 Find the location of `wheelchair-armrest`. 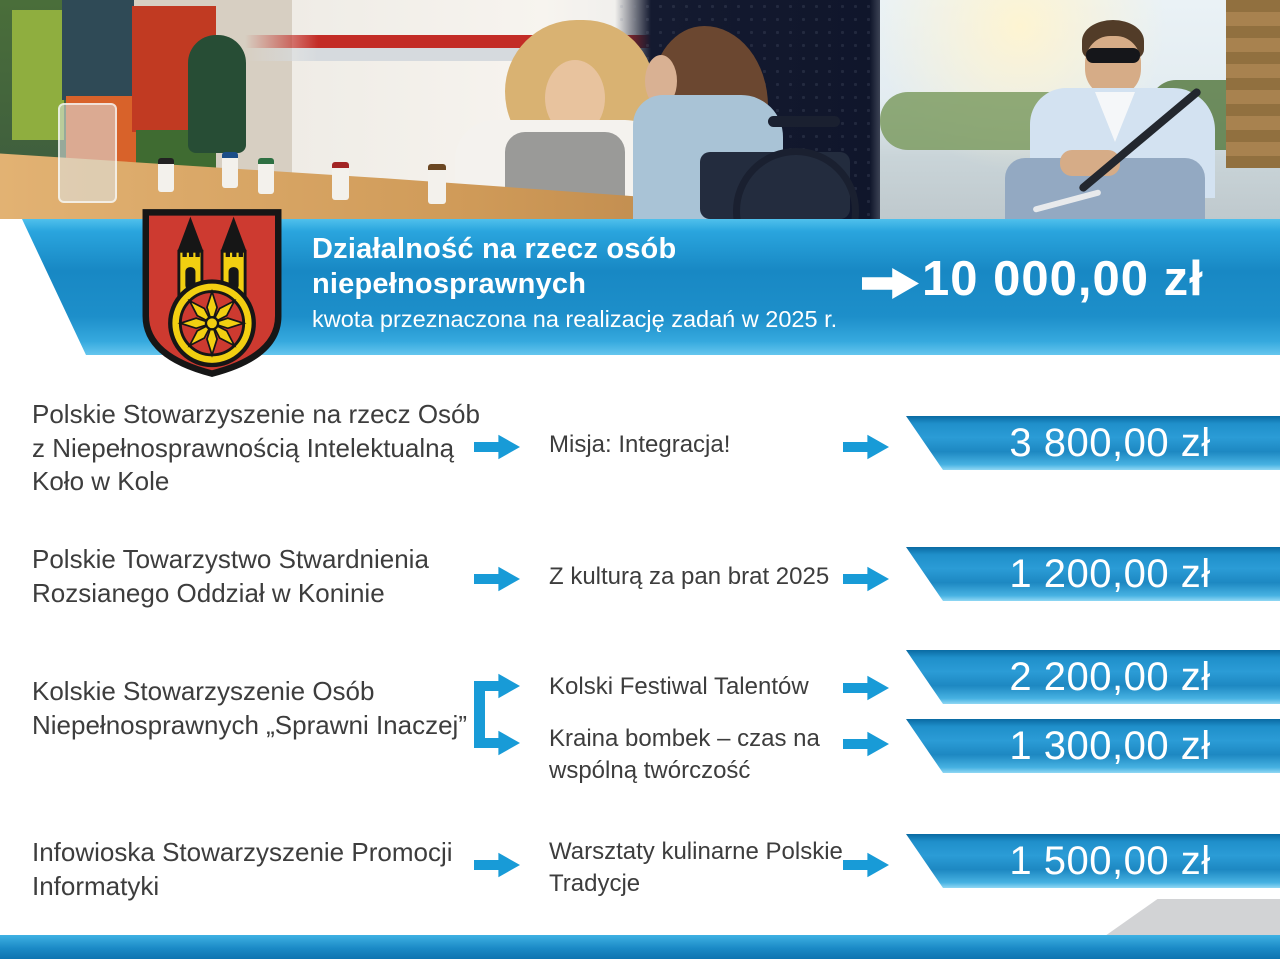

wheelchair-armrest is located at coordinates (804, 121).